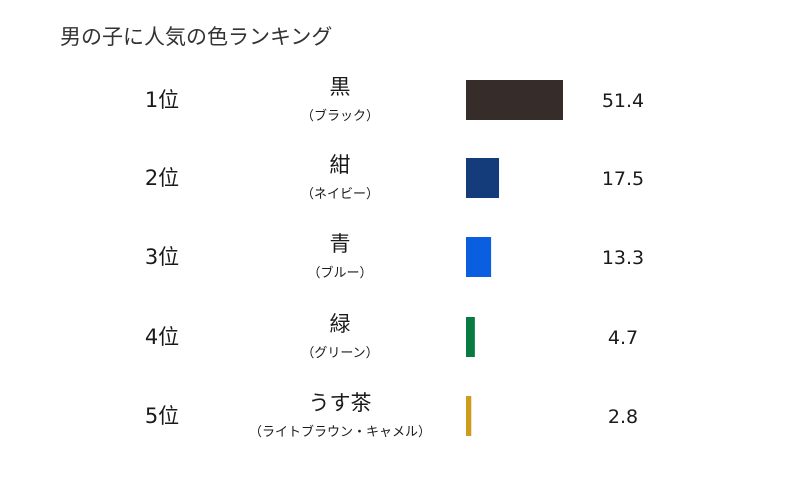 Image resolution: width=786 pixels, height=485 pixels. What do you see at coordinates (623, 179) in the screenshot?
I see `value-label: 17.5` at bounding box center [623, 179].